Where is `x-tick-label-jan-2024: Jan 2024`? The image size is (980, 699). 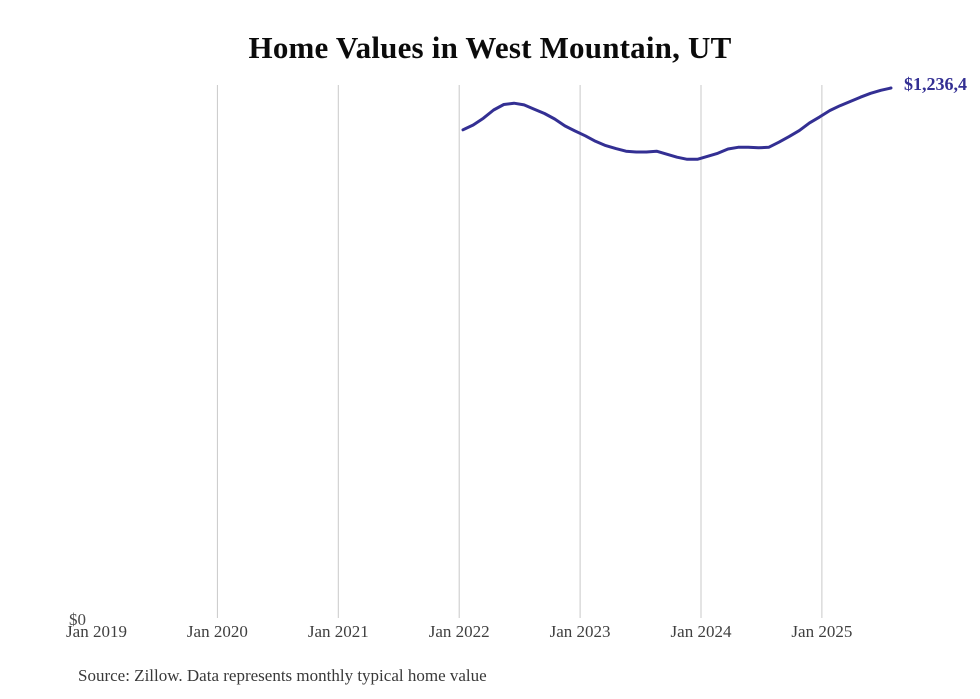
x-tick-label-jan-2024: Jan 2024 is located at coordinates (701, 631).